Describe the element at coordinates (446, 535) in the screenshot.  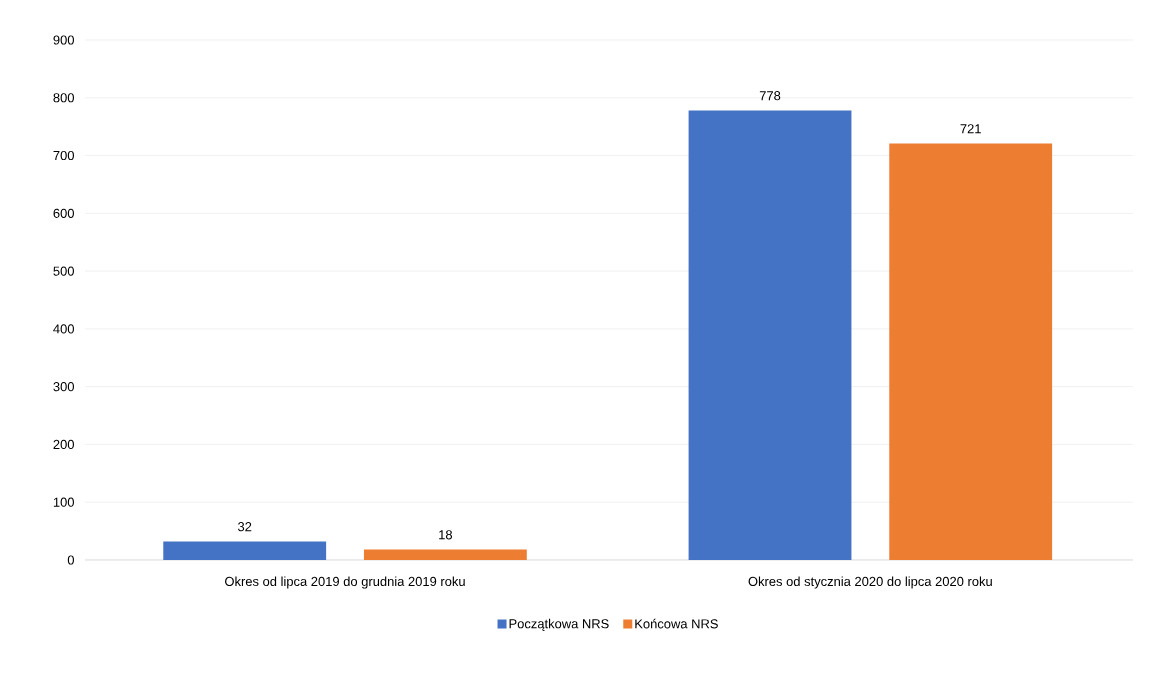
I see `data-label: 18` at that location.